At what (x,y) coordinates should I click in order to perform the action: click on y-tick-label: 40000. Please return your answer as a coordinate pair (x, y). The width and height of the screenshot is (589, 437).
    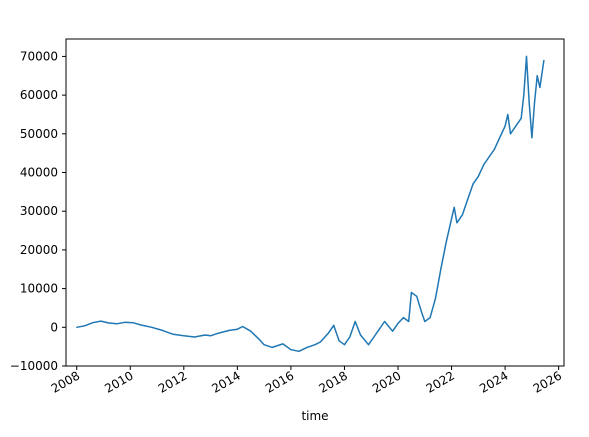
    Looking at the image, I should click on (39, 173).